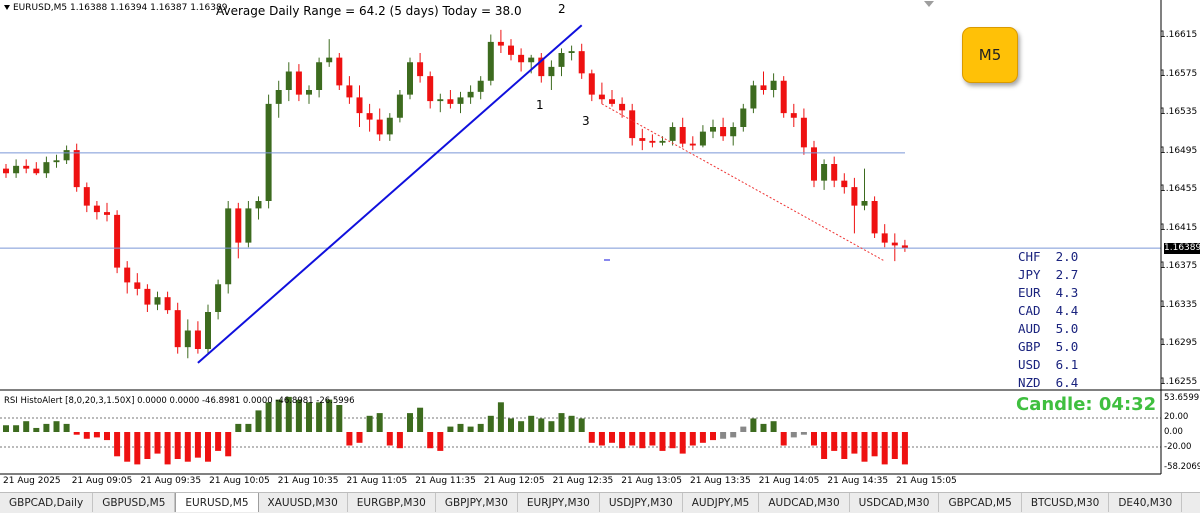  What do you see at coordinates (1146, 502) in the screenshot?
I see `chart-tab: DE40,M30` at bounding box center [1146, 502].